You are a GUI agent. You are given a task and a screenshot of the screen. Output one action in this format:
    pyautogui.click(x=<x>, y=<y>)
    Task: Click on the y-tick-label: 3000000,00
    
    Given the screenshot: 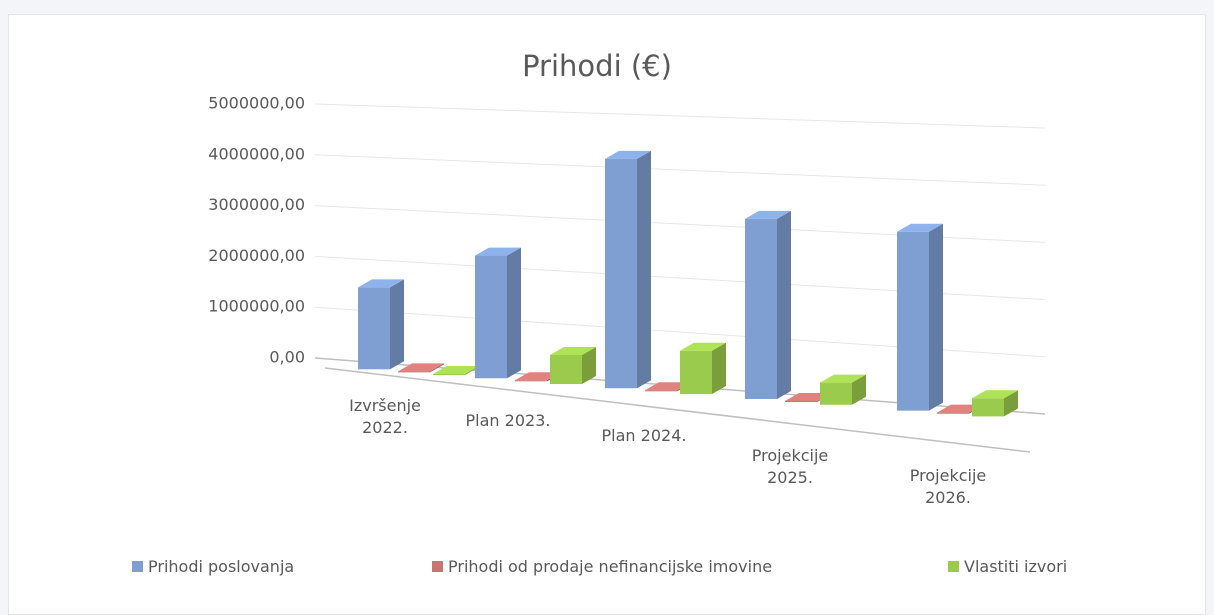 What is the action you would take?
    pyautogui.click(x=256, y=204)
    